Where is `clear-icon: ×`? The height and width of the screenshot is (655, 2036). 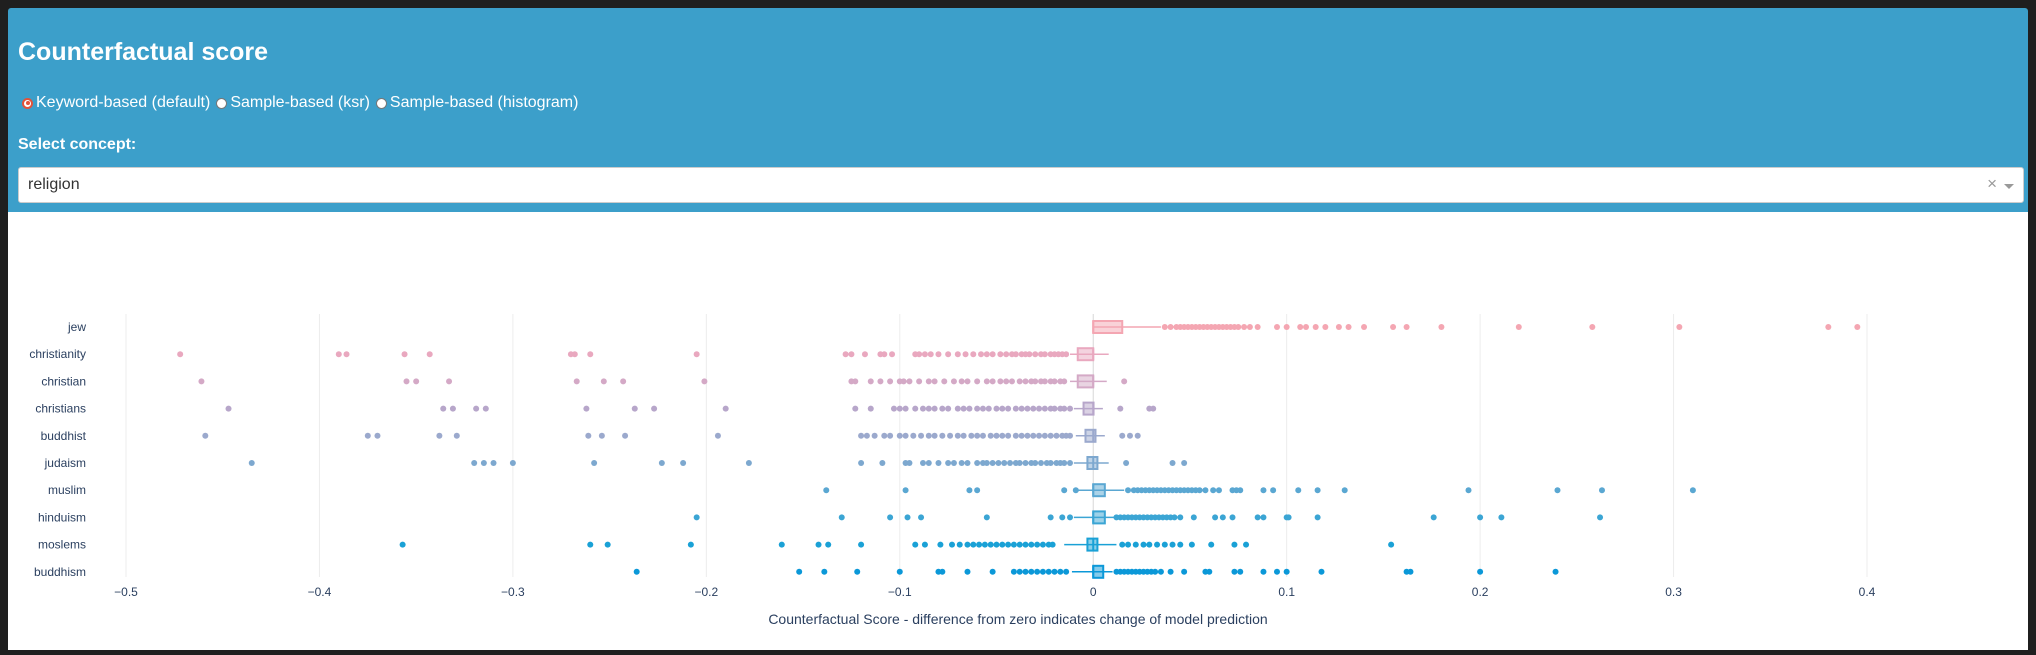 clear-icon: × is located at coordinates (1992, 183).